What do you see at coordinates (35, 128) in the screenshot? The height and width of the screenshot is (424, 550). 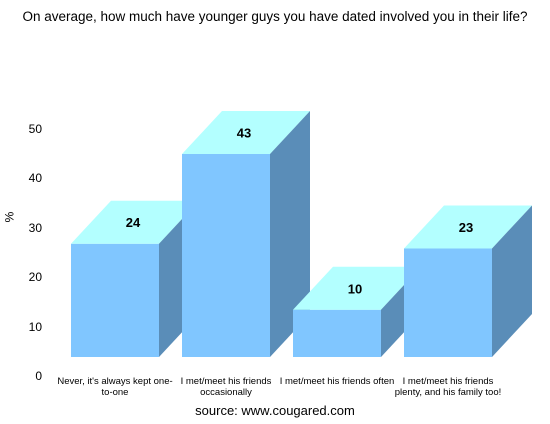 I see `y-tick-label: 50` at bounding box center [35, 128].